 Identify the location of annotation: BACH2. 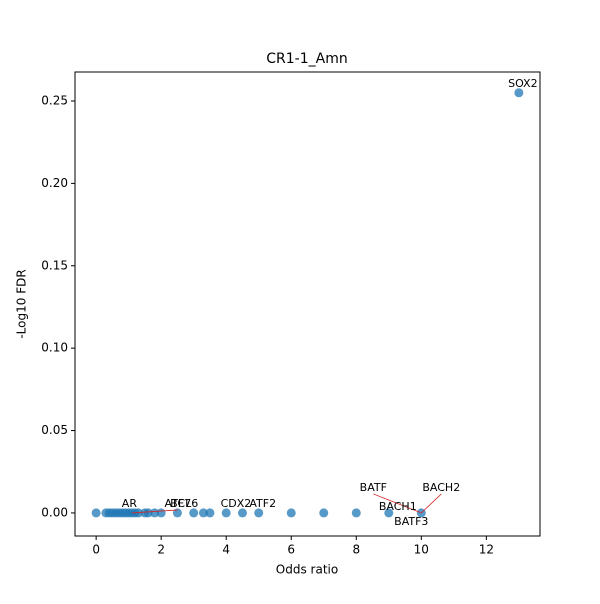
(441, 487).